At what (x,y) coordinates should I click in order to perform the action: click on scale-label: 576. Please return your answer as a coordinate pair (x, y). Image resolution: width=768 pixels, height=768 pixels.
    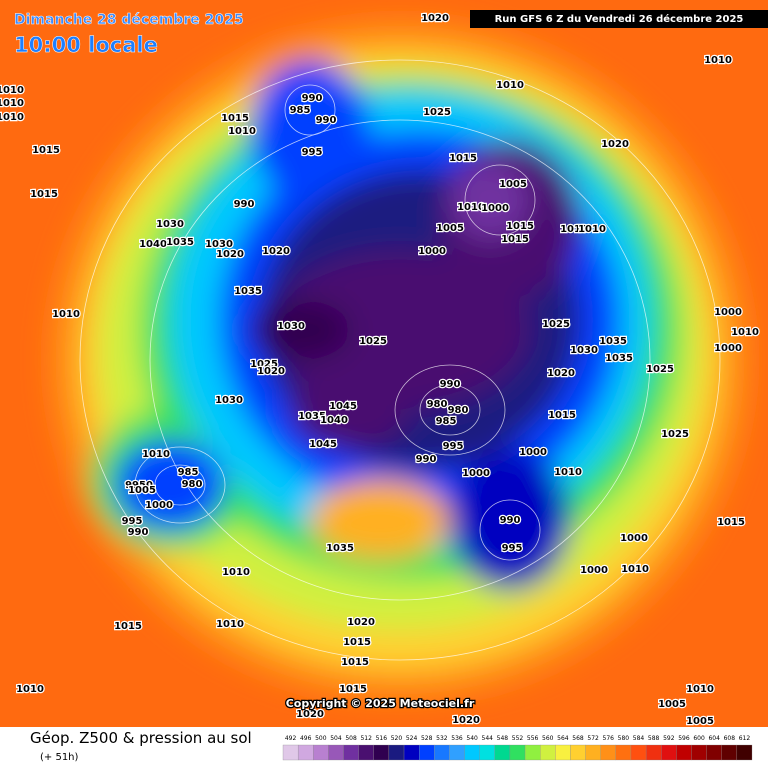
    Looking at the image, I should click on (609, 738).